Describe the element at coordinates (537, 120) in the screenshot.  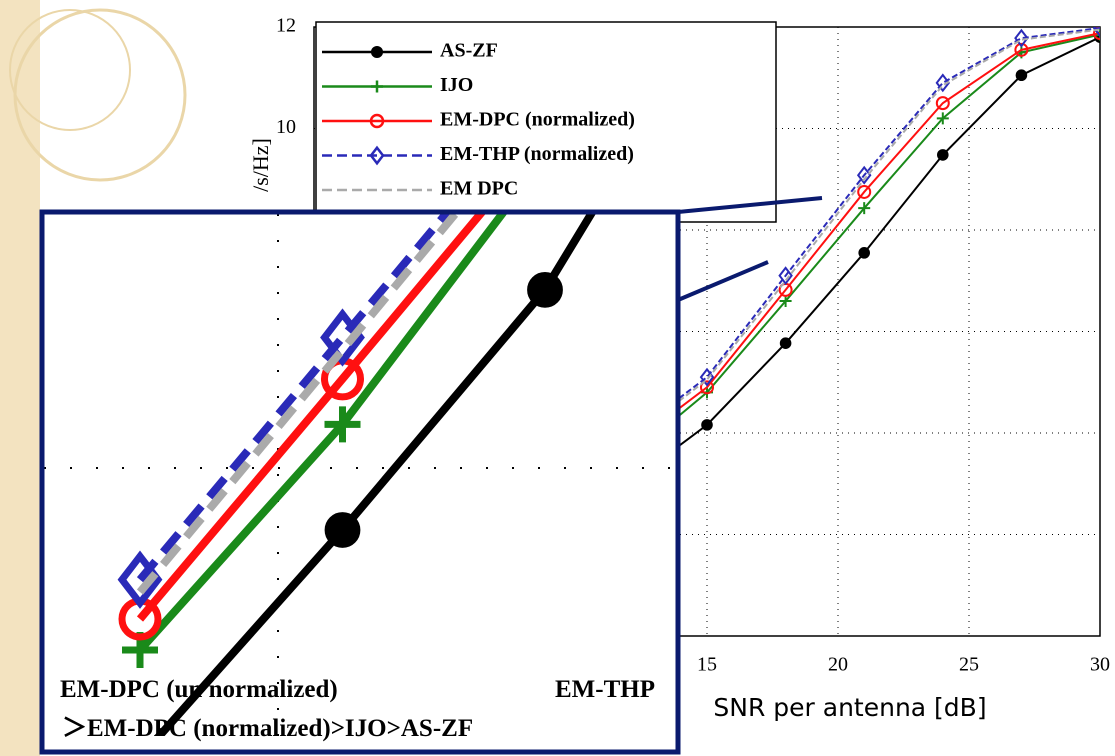
I see `legend-label: EM-DPC (normalized)` at that location.